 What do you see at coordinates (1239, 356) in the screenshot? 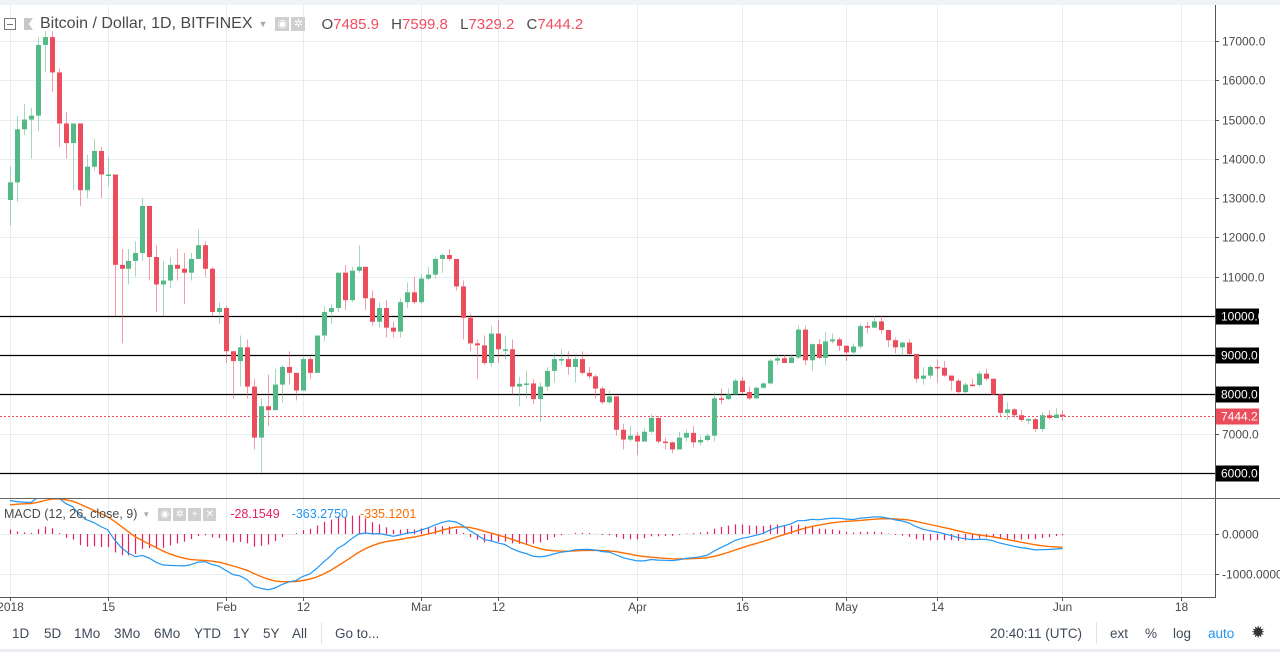
I see `level-label: 9000.0` at bounding box center [1239, 356].